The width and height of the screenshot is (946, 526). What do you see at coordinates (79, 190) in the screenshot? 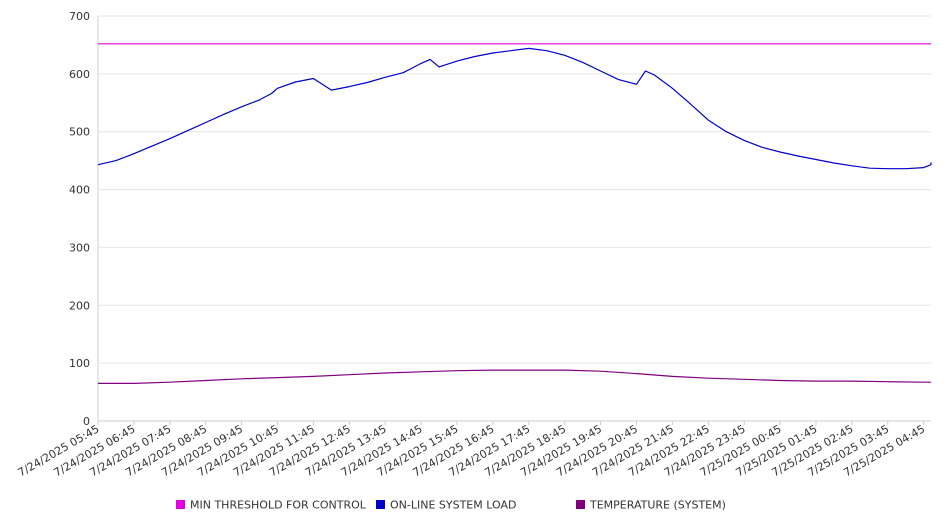
I see `y-tick-label: 400` at bounding box center [79, 190].